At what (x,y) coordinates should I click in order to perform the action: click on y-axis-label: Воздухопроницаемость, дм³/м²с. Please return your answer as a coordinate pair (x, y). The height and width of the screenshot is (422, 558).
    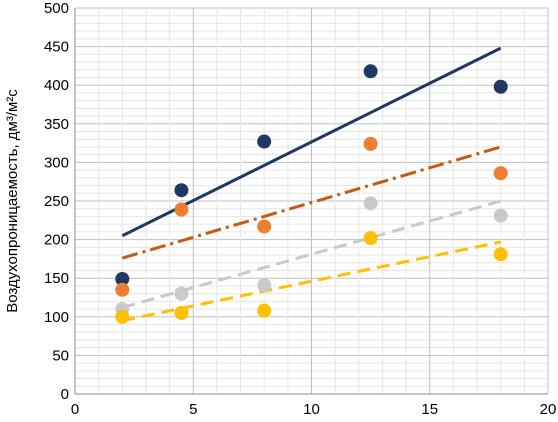
    Looking at the image, I should click on (12, 201).